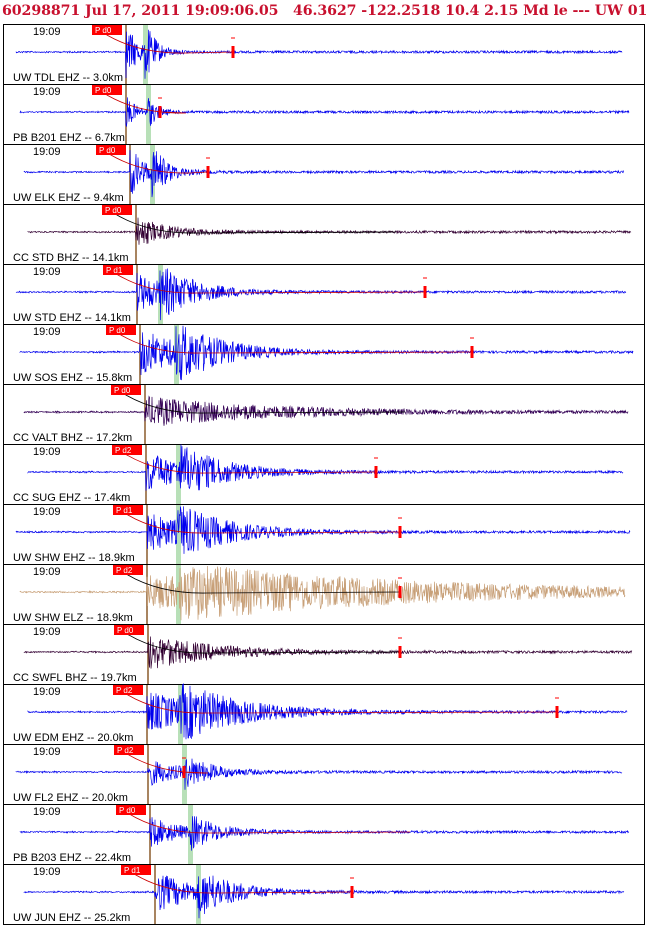 This screenshot has height=926, width=649. What do you see at coordinates (501, 11) in the screenshot?
I see `event-magnitude: 2.15` at bounding box center [501, 11].